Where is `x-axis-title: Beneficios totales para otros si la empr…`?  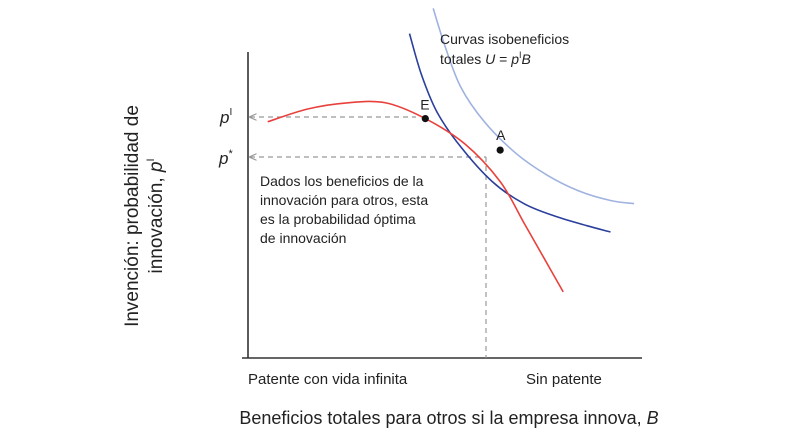 x-axis-title: Beneficios totales para otros si la empr… is located at coordinates (448, 418).